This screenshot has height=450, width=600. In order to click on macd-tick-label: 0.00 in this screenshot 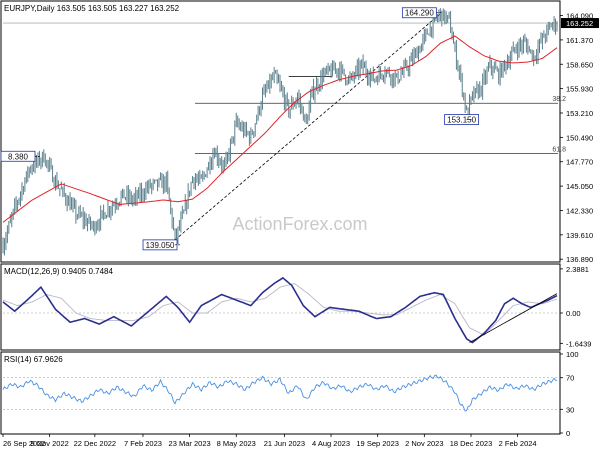, I will do `click(573, 313)`.